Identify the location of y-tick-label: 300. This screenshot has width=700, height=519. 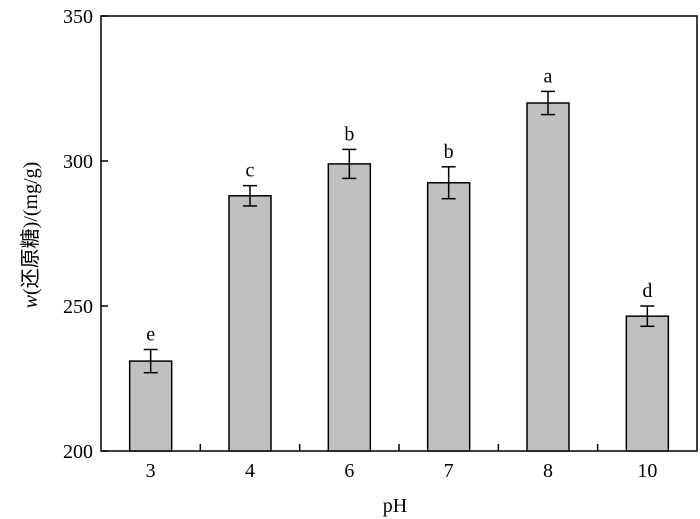
(78, 162).